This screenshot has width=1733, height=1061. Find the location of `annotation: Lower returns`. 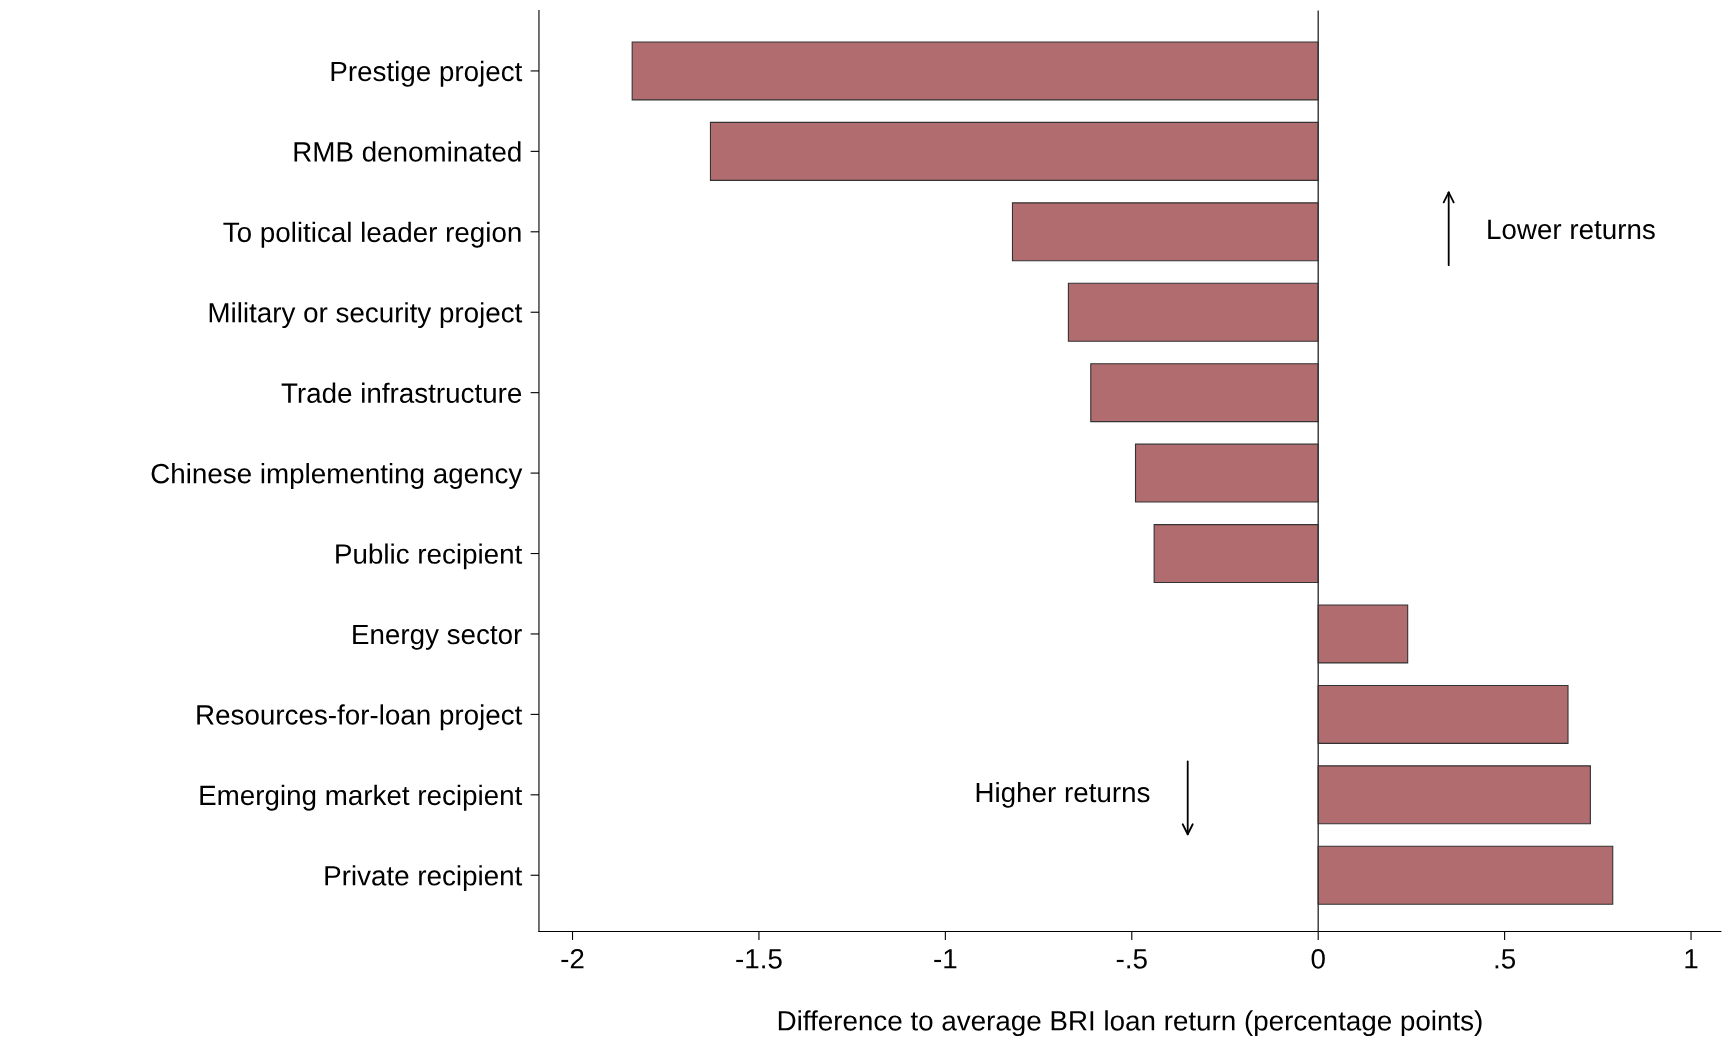

annotation: Lower returns is located at coordinates (1571, 229).